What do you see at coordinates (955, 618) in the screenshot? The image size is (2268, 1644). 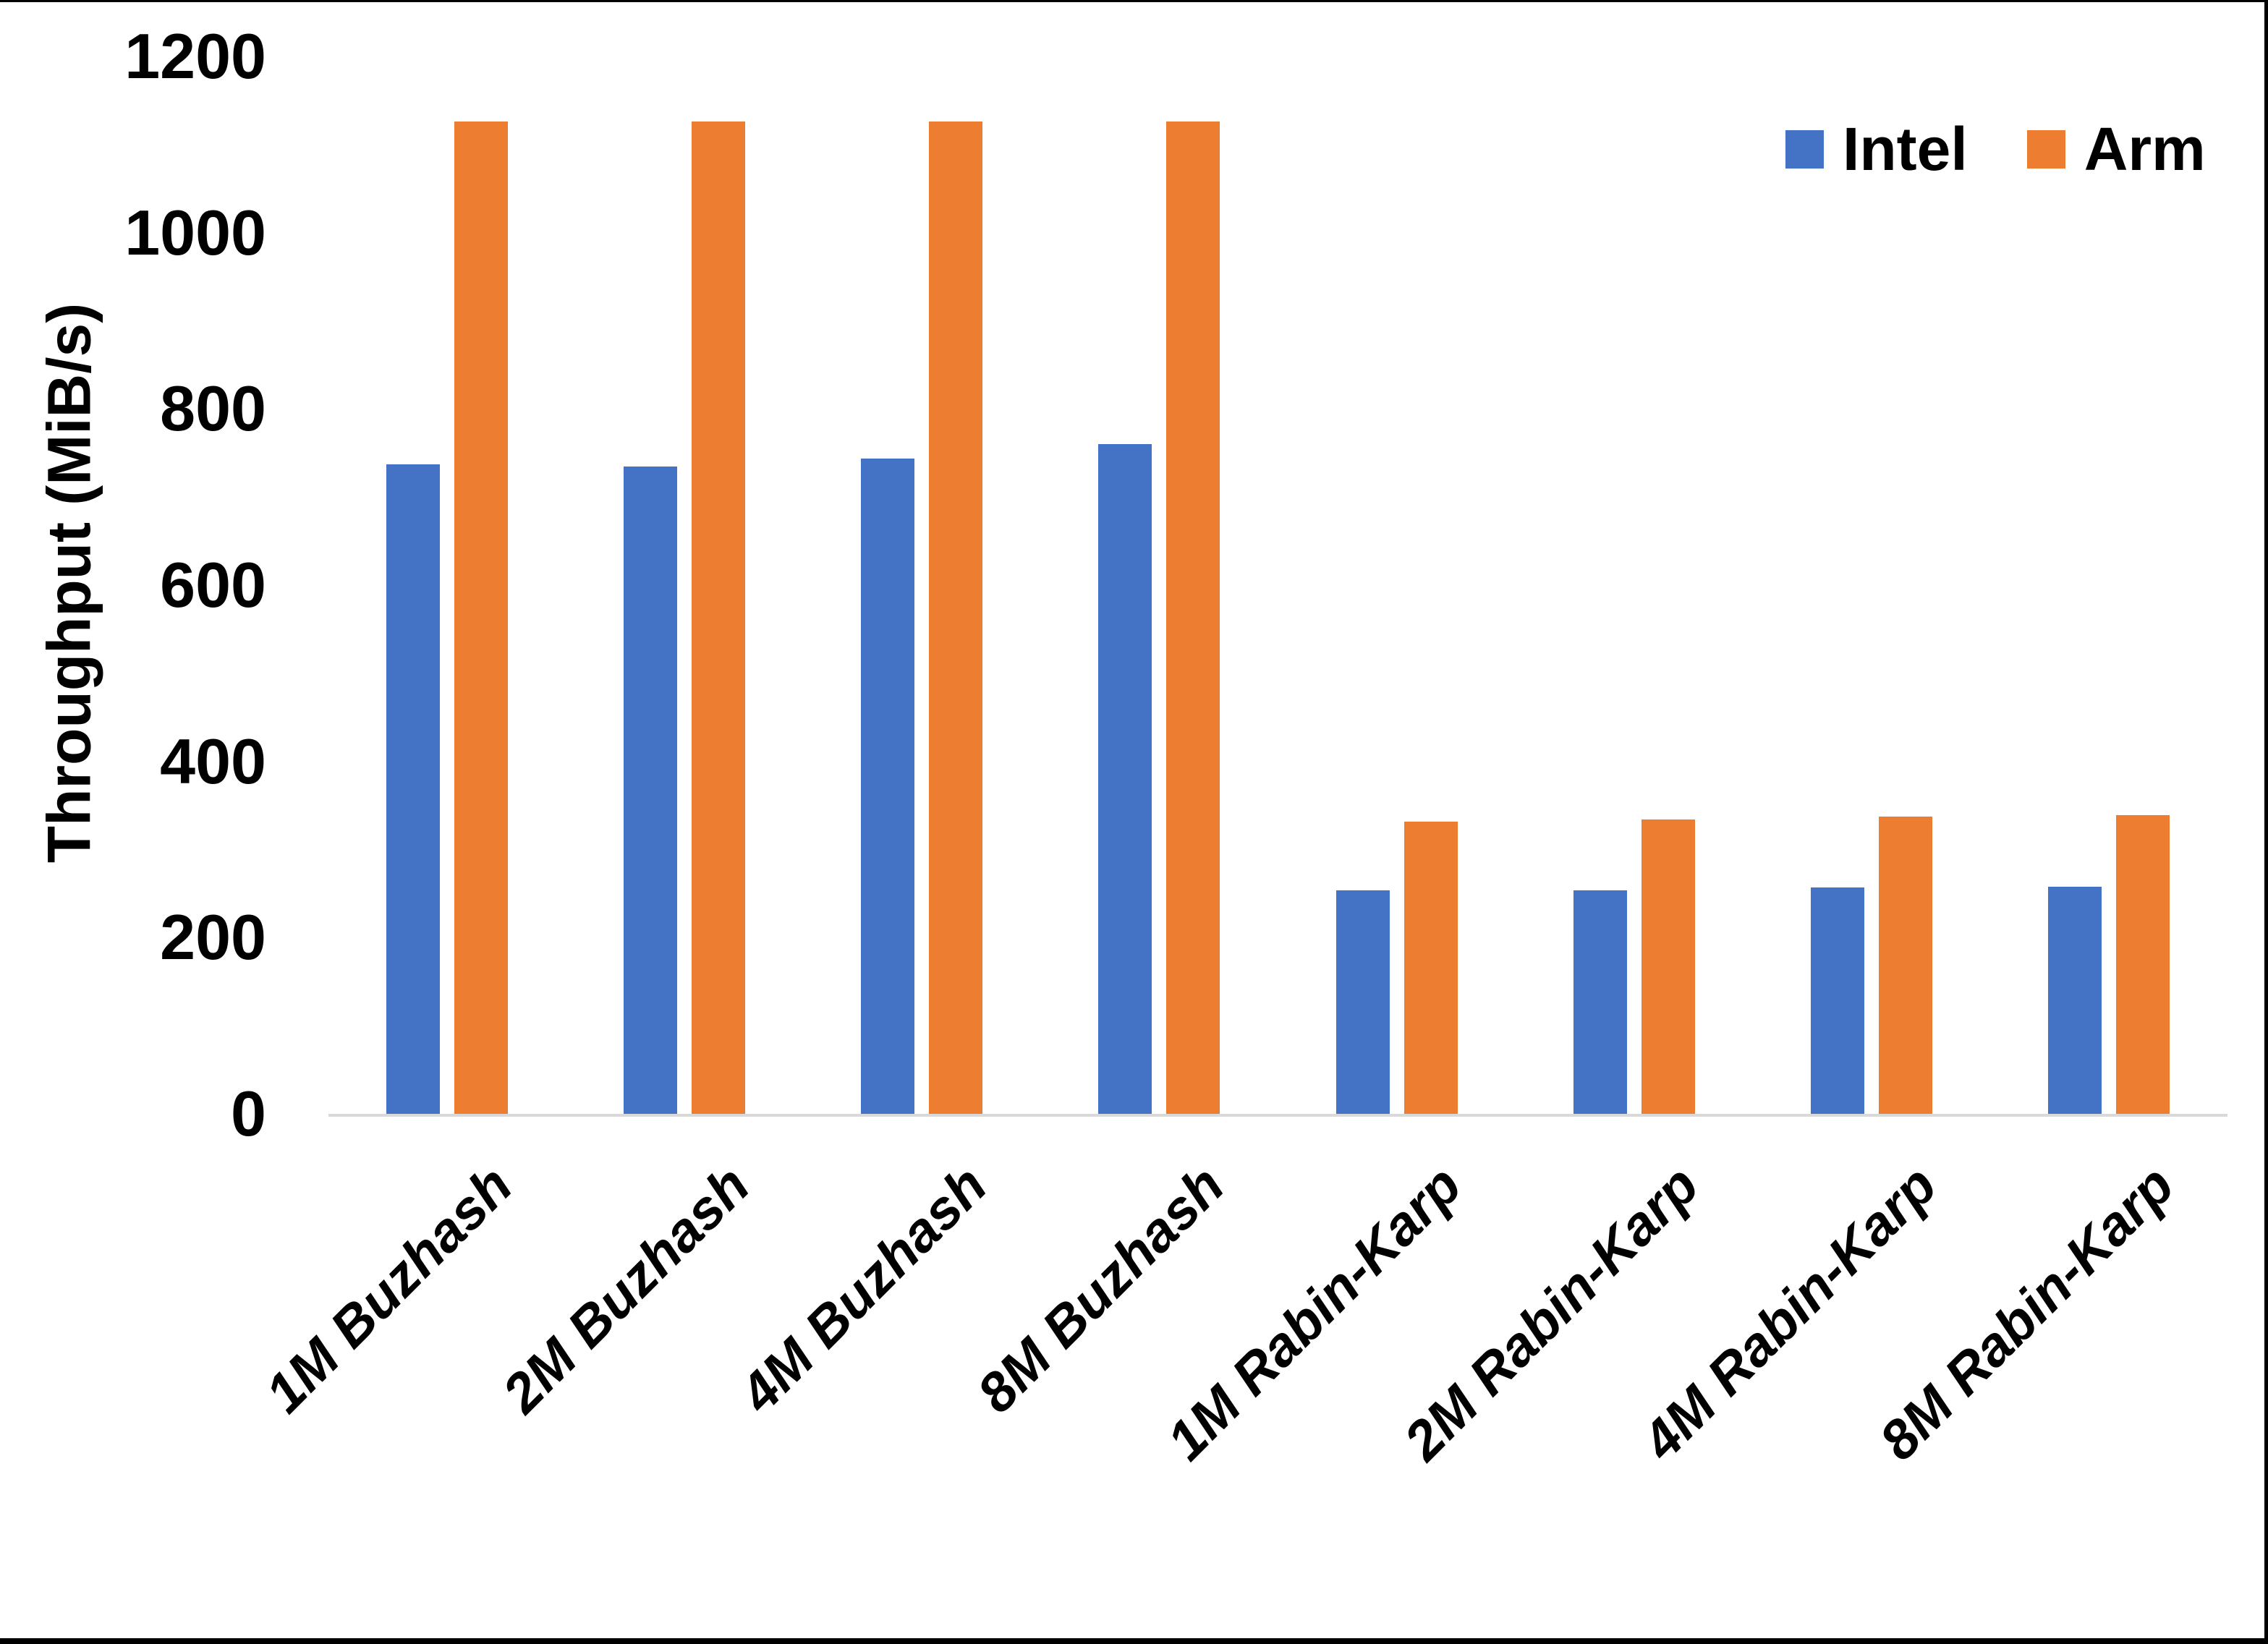 I see `bar-arm-4m-buzhash` at bounding box center [955, 618].